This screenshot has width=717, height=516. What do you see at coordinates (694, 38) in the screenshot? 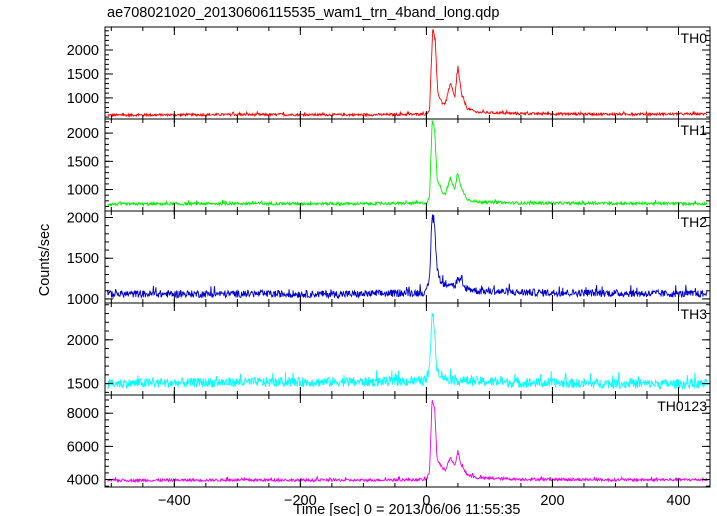
I see `panel-label-th0: TH0` at bounding box center [694, 38].